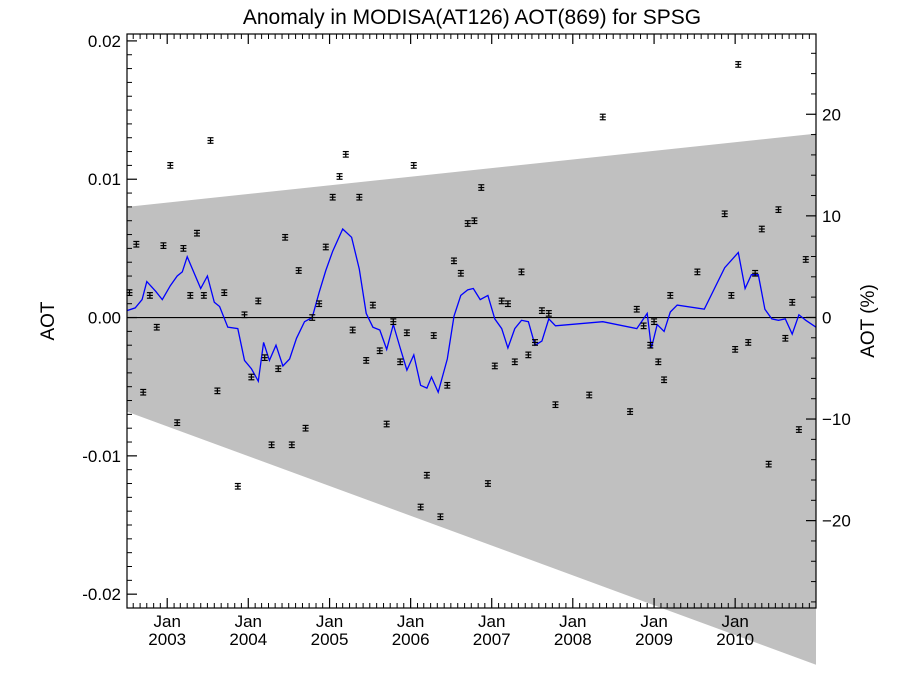 Image resolution: width=900 pixels, height=675 pixels. What do you see at coordinates (836, 521) in the screenshot?
I see `y-tick-label-right: −20` at bounding box center [836, 521].